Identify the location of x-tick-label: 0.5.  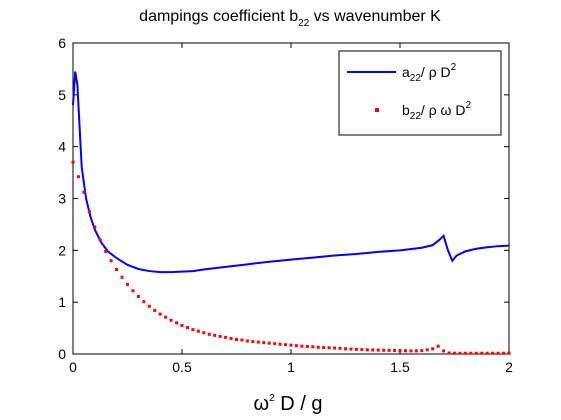
(182, 367).